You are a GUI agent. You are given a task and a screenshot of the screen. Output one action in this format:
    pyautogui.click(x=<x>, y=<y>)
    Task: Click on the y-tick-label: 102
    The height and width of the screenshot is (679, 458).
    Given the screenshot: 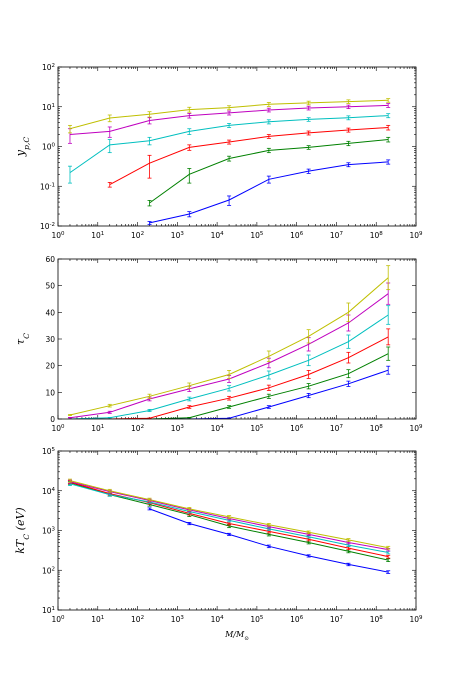 What is the action you would take?
    pyautogui.click(x=48, y=570)
    